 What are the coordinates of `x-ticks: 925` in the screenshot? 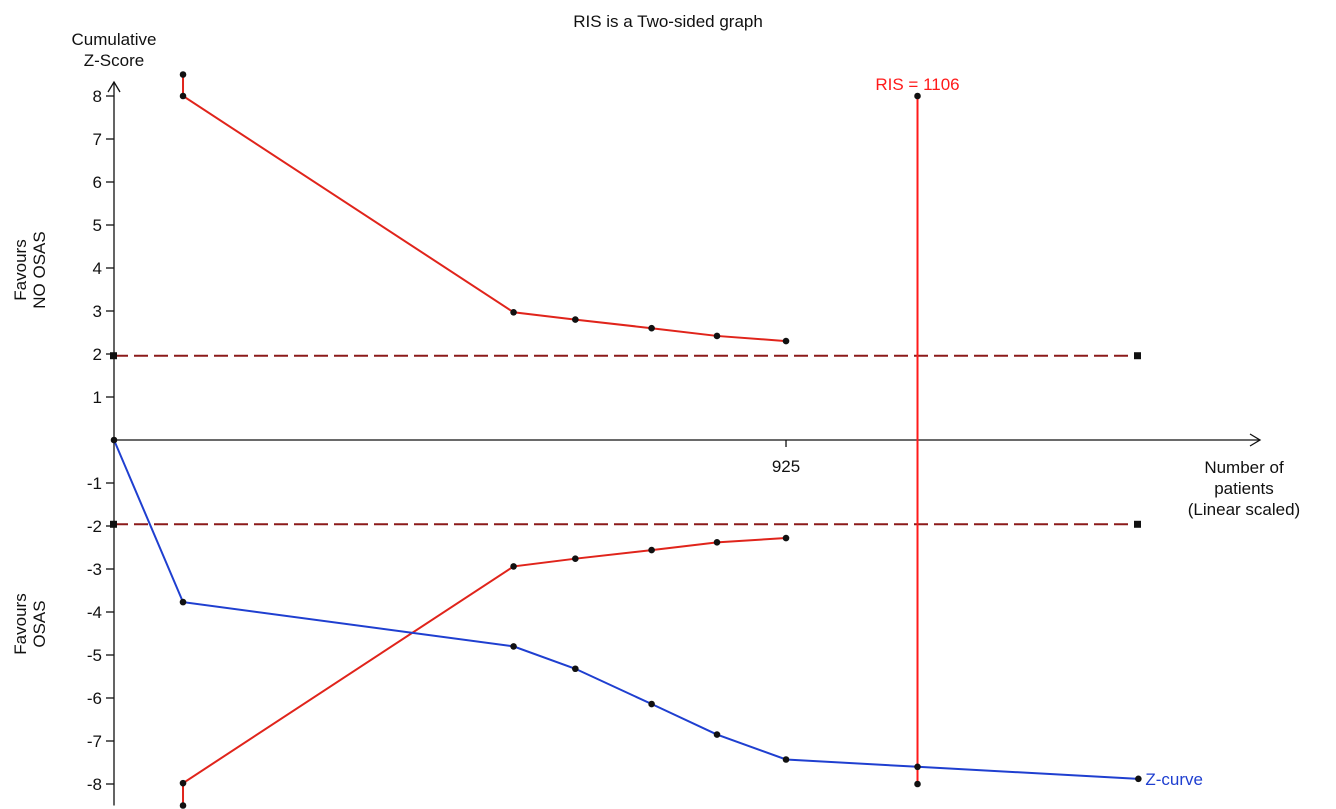 It's located at (786, 458).